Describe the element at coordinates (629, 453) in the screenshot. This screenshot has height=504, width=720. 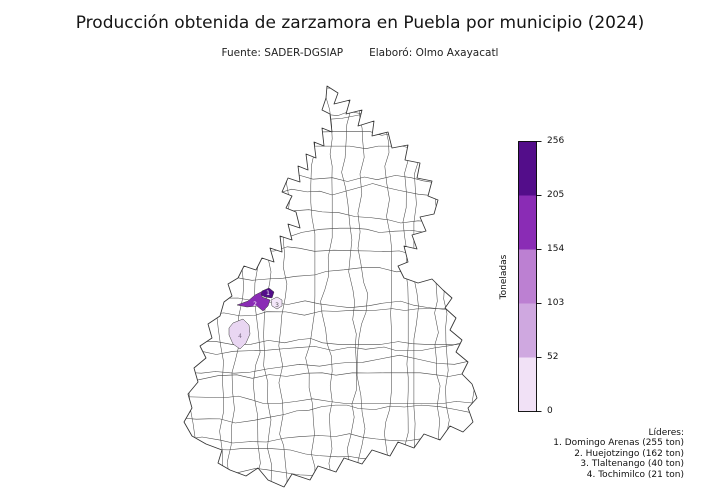
I see `leader-item-2: 2. Huejotzingo (162 ton)` at that location.